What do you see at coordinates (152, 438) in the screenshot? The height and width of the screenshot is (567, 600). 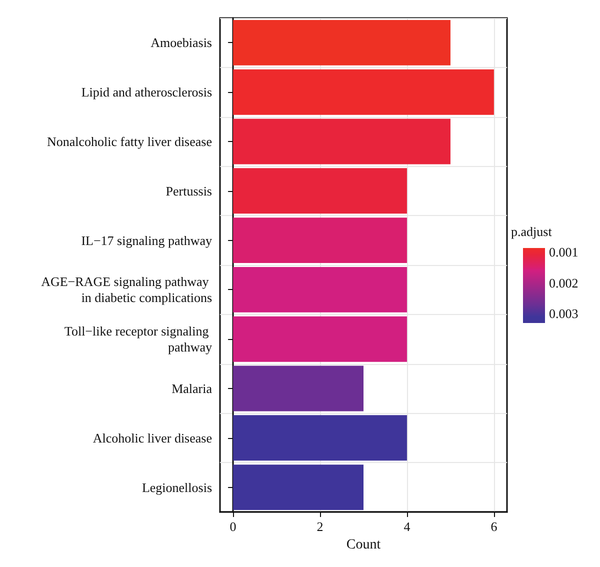 I see `y-tick-label: Alcoholic liver disease` at bounding box center [152, 438].